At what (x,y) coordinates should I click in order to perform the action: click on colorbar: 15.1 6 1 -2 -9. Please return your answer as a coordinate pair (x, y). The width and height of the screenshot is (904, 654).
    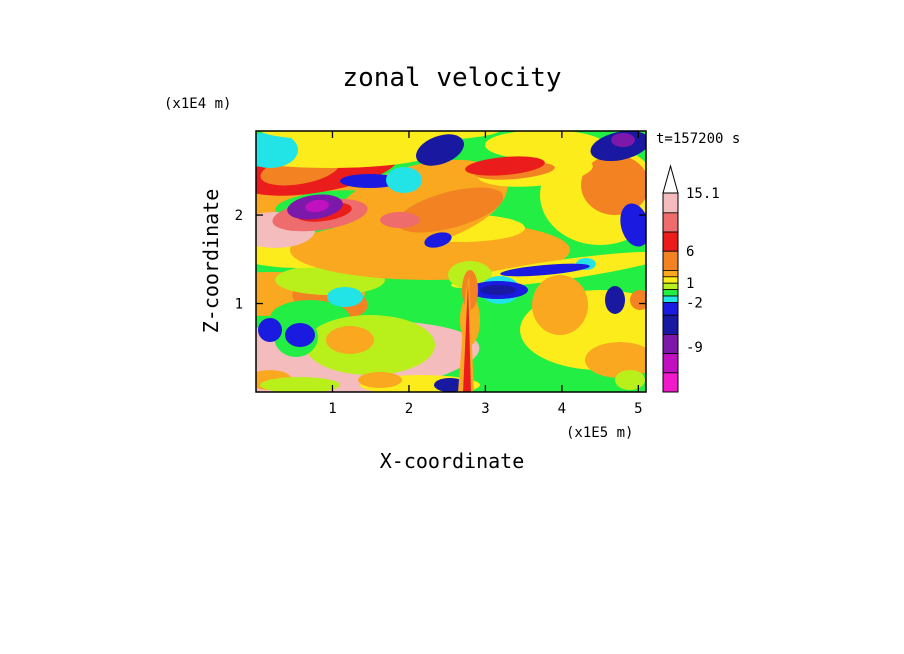
    Looking at the image, I should click on (691, 278).